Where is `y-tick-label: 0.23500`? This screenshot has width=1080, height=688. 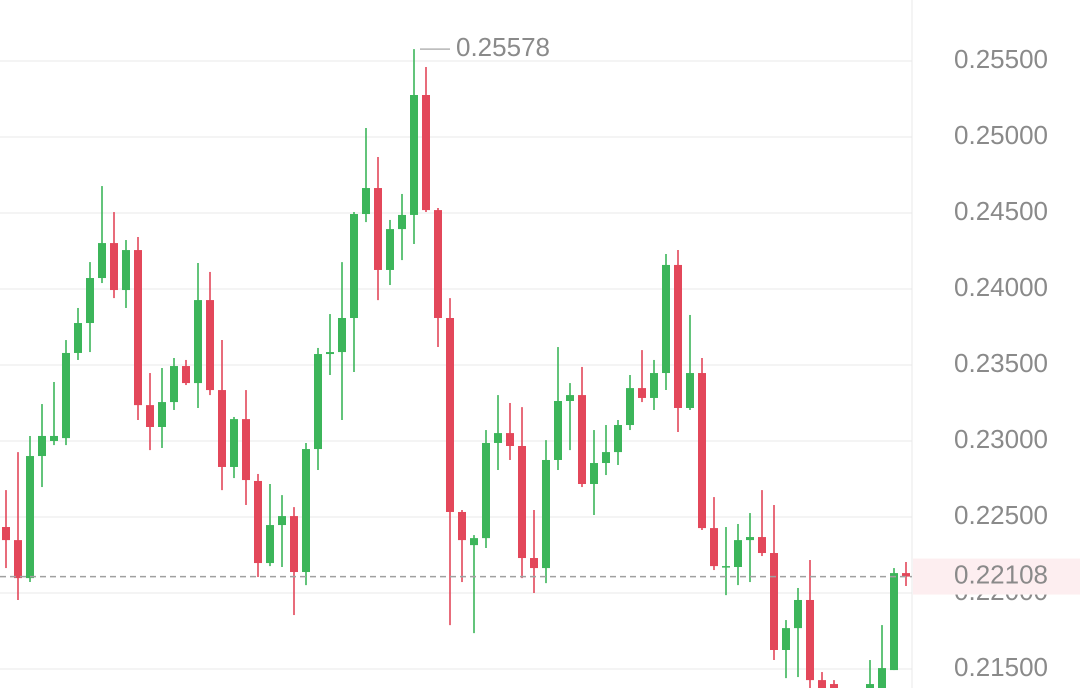 y-tick-label: 0.23500 is located at coordinates (1001, 363).